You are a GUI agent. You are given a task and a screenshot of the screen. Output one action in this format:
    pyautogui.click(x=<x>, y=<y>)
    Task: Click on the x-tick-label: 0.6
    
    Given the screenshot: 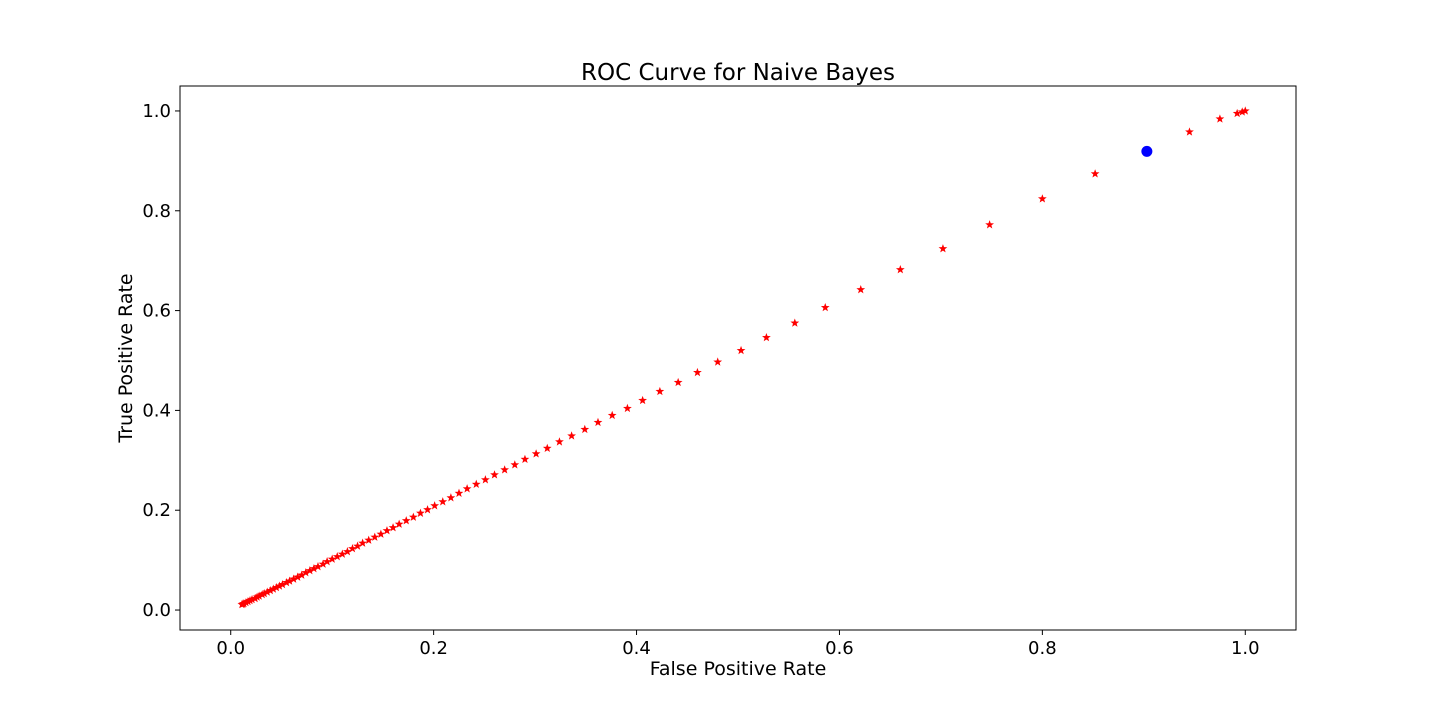 What is the action you would take?
    pyautogui.click(x=839, y=648)
    